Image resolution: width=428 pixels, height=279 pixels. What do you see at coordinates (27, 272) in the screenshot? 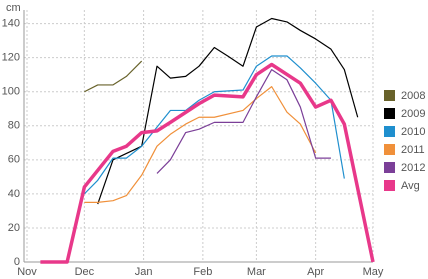
I see `x-tick-label: Nov` at bounding box center [27, 272].